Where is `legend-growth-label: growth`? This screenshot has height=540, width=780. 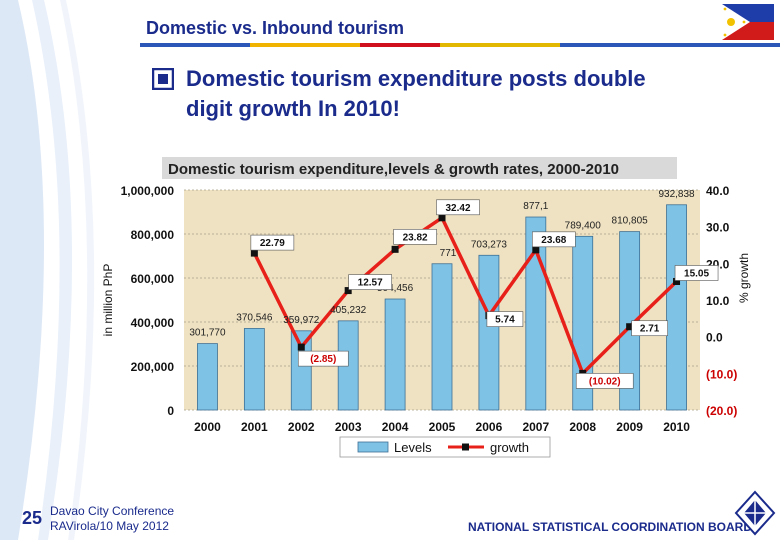
legend-growth-label: growth is located at coordinates (509, 447).